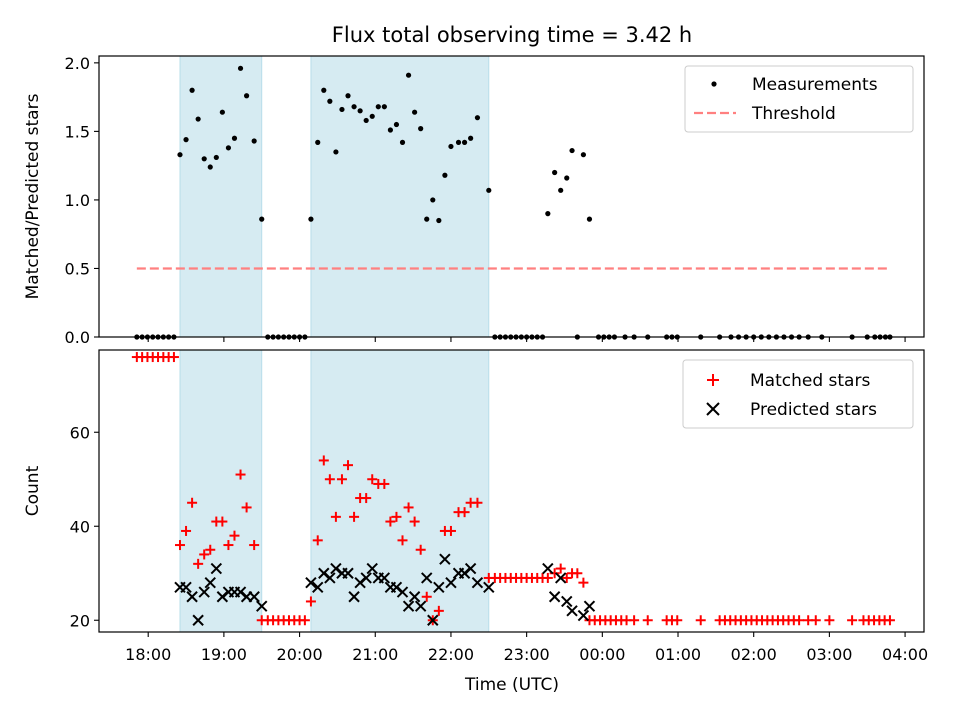 The image size is (960, 720). Describe the element at coordinates (511, 685) in the screenshot. I see `x-axis-label: Time (UTC)` at that location.